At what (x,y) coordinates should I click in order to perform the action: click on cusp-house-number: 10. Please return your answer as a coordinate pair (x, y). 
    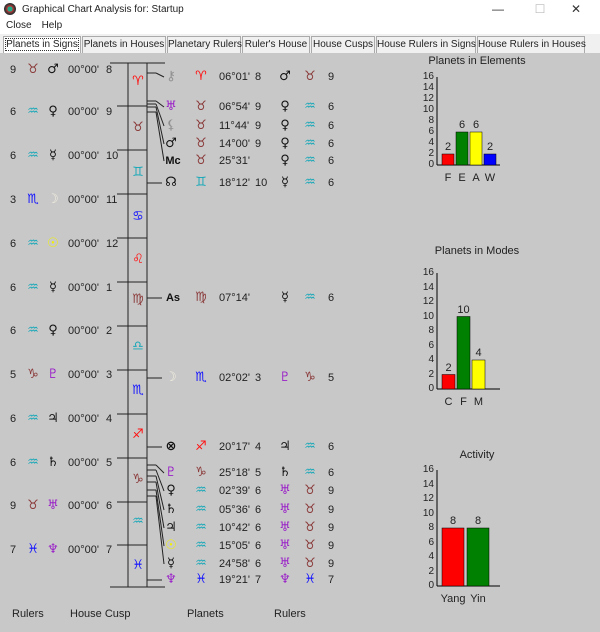
    Looking at the image, I should click on (112, 156).